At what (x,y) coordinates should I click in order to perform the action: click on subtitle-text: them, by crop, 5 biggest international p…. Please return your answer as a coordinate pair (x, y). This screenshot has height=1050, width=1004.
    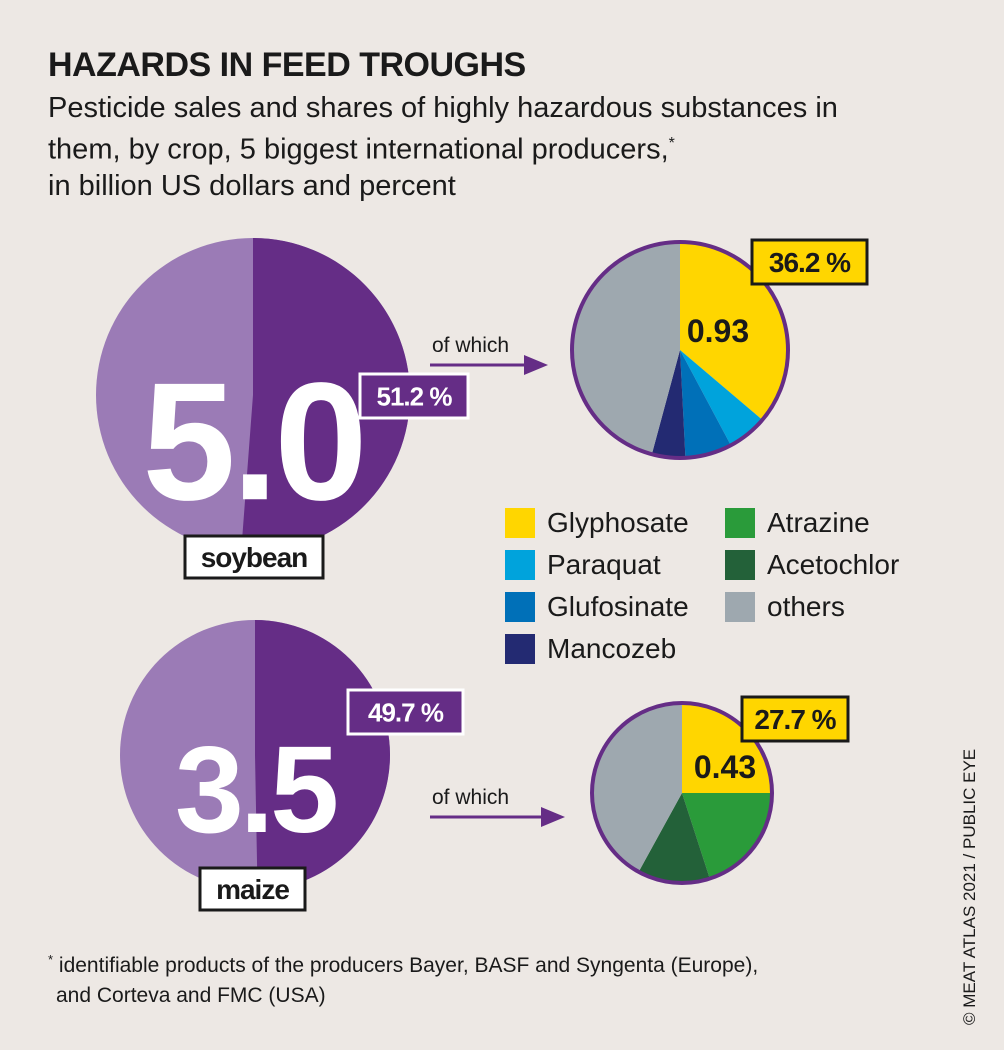
    Looking at the image, I should click on (358, 149).